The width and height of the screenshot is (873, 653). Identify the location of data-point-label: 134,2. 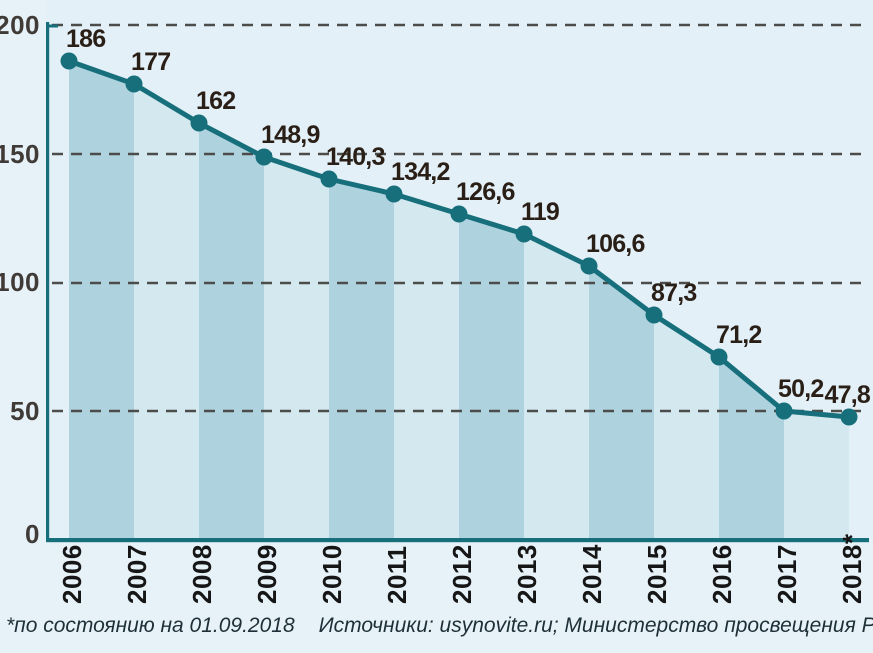
(420, 172).